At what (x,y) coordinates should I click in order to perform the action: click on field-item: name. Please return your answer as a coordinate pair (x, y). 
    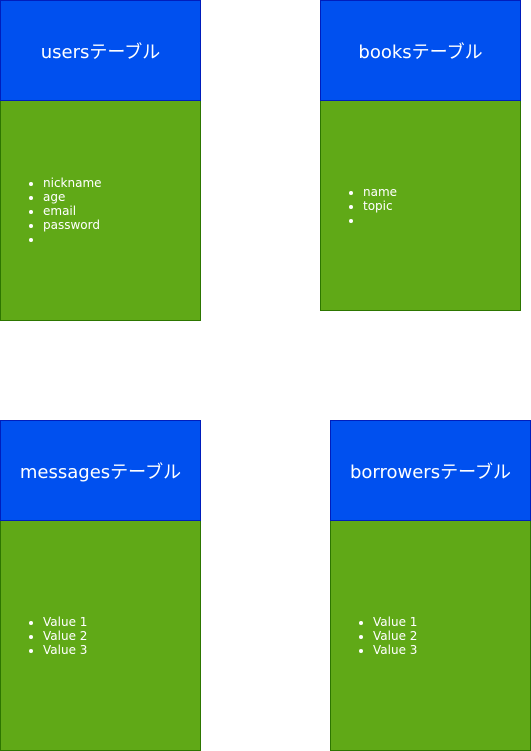
    Looking at the image, I should click on (380, 192).